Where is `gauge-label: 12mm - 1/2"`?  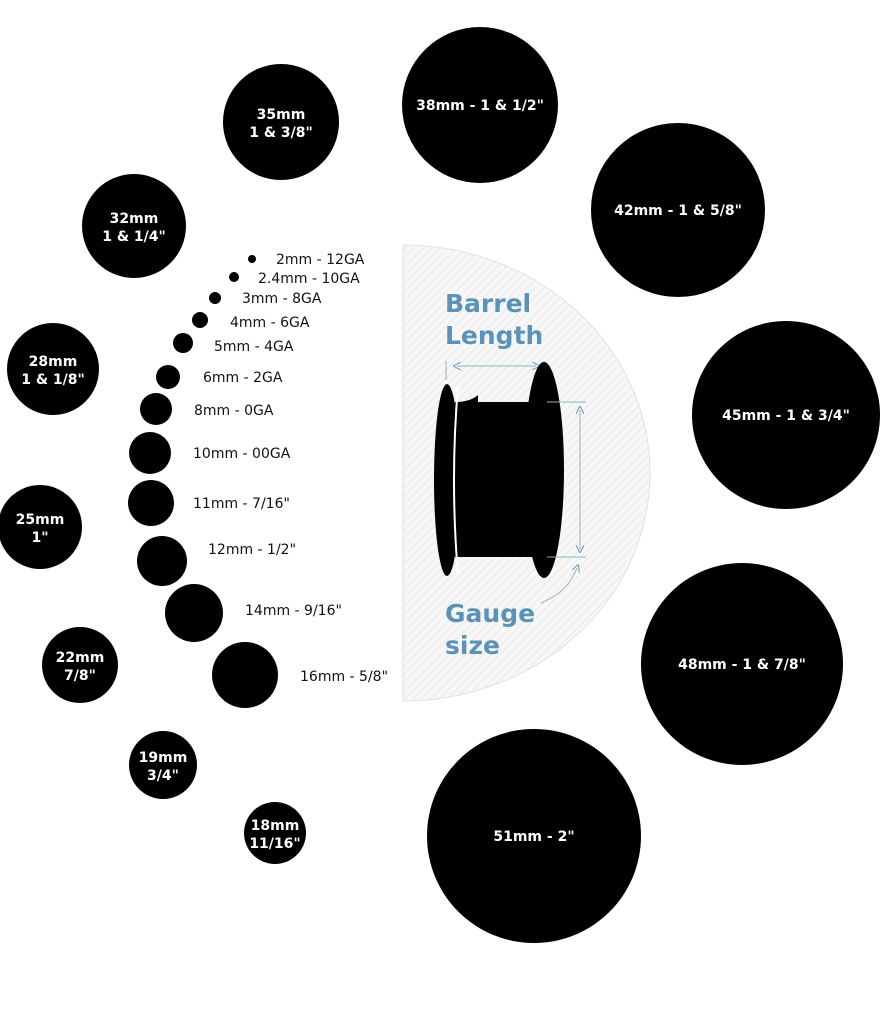
gauge-label: 12mm - 1/2" is located at coordinates (252, 550).